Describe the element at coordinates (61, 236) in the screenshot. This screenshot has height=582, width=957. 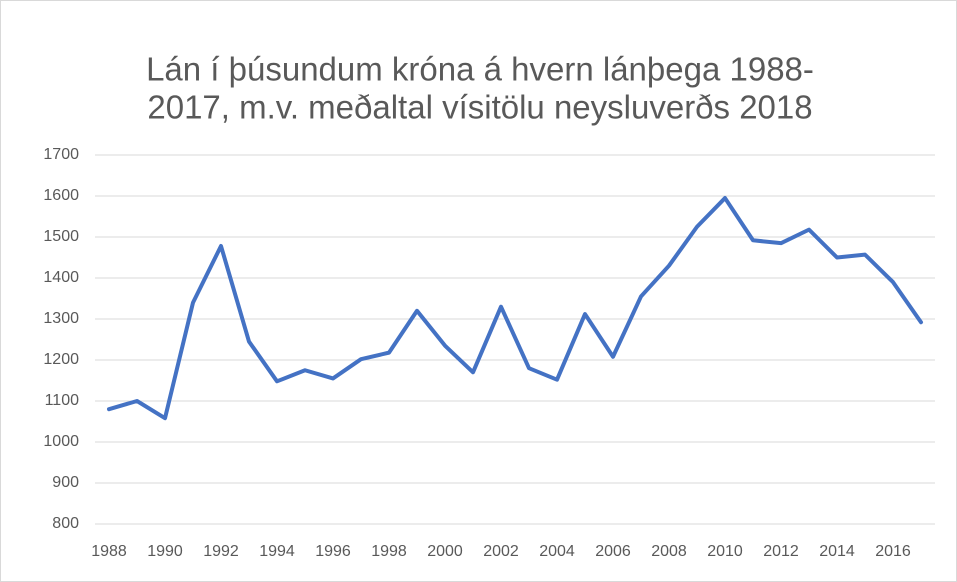
I see `y-tick-label: 1500` at that location.